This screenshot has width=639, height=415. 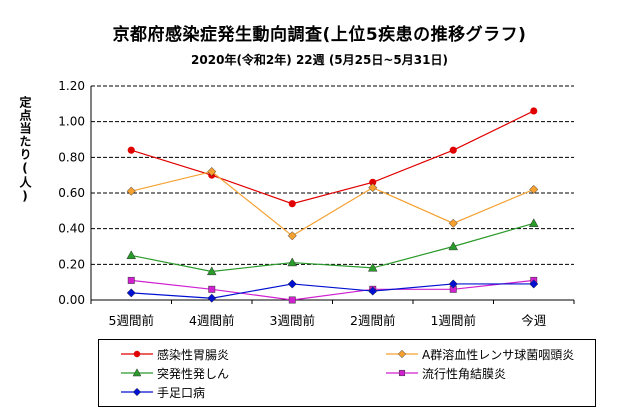 I want to click on legend-item: 手足口病, so click(x=163, y=392).